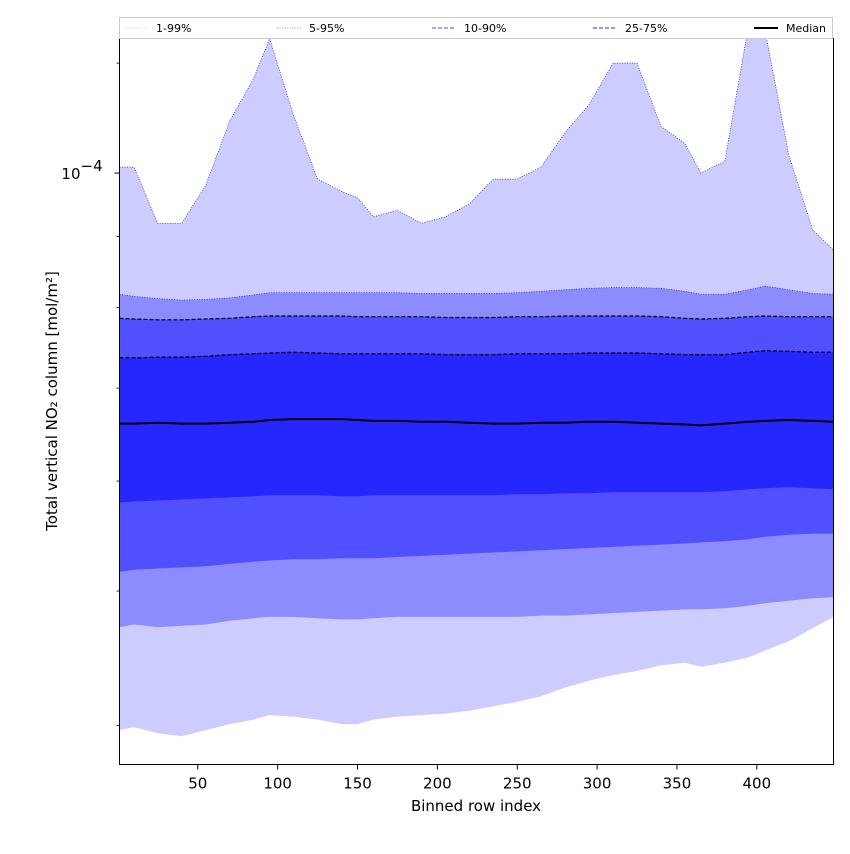  I want to click on x-tick-label: 200, so click(437, 784).